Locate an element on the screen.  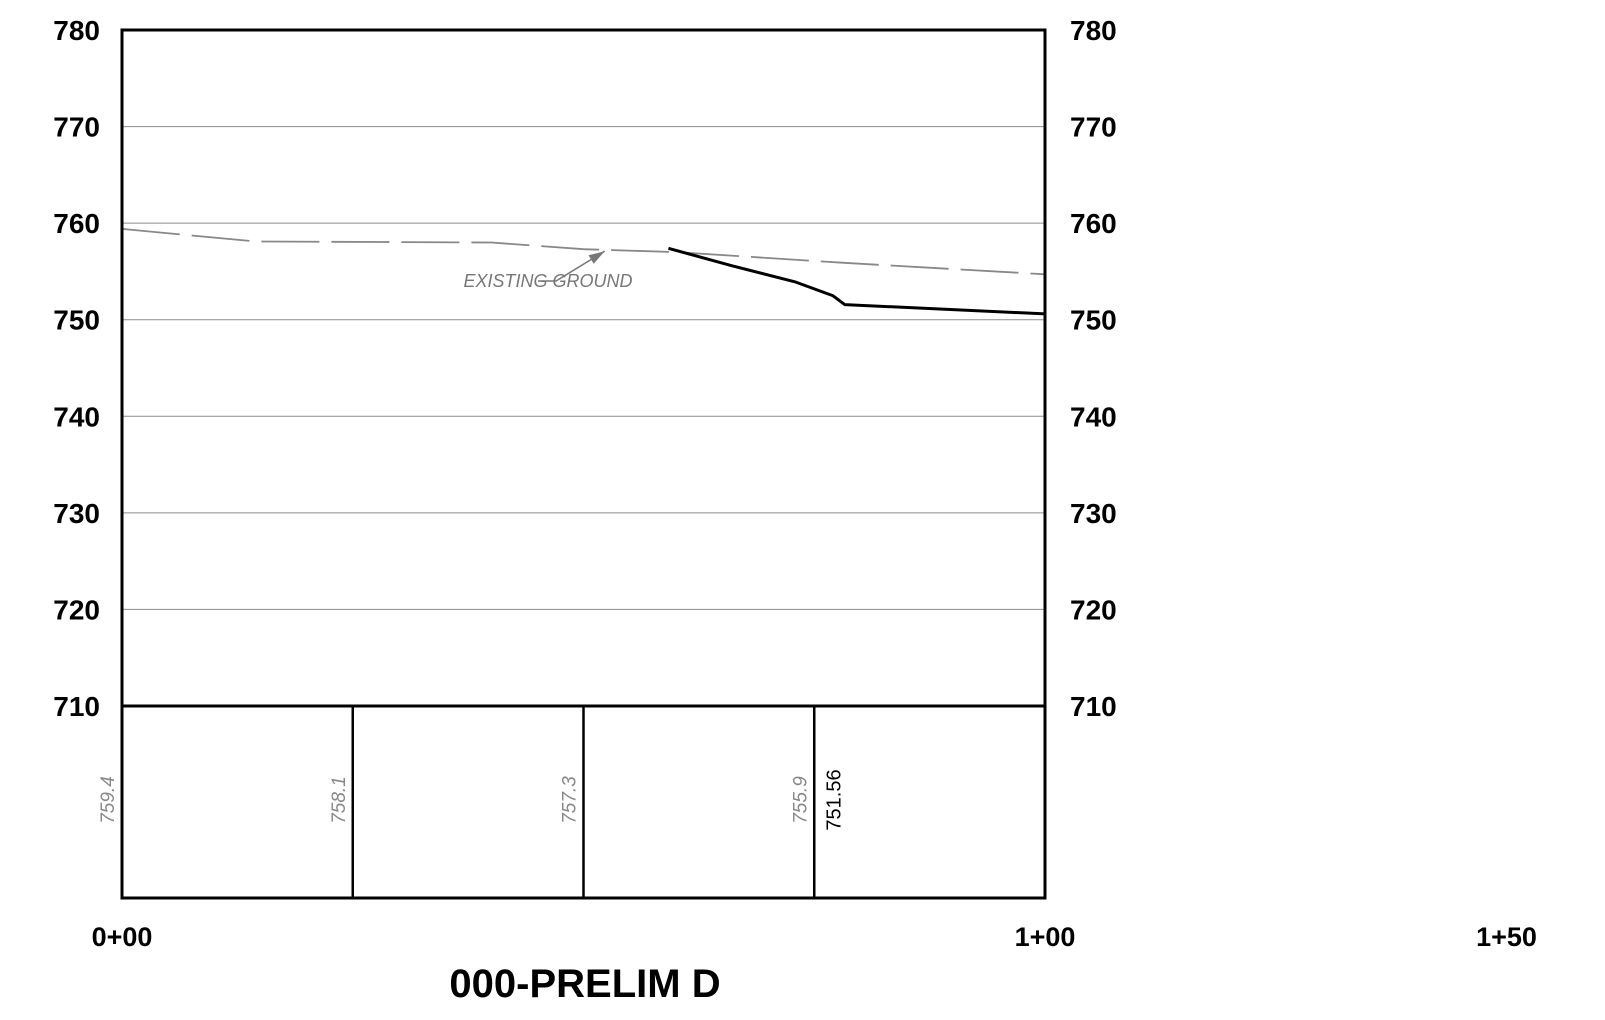
existing-elevation-label: 759.4 is located at coordinates (108, 800).